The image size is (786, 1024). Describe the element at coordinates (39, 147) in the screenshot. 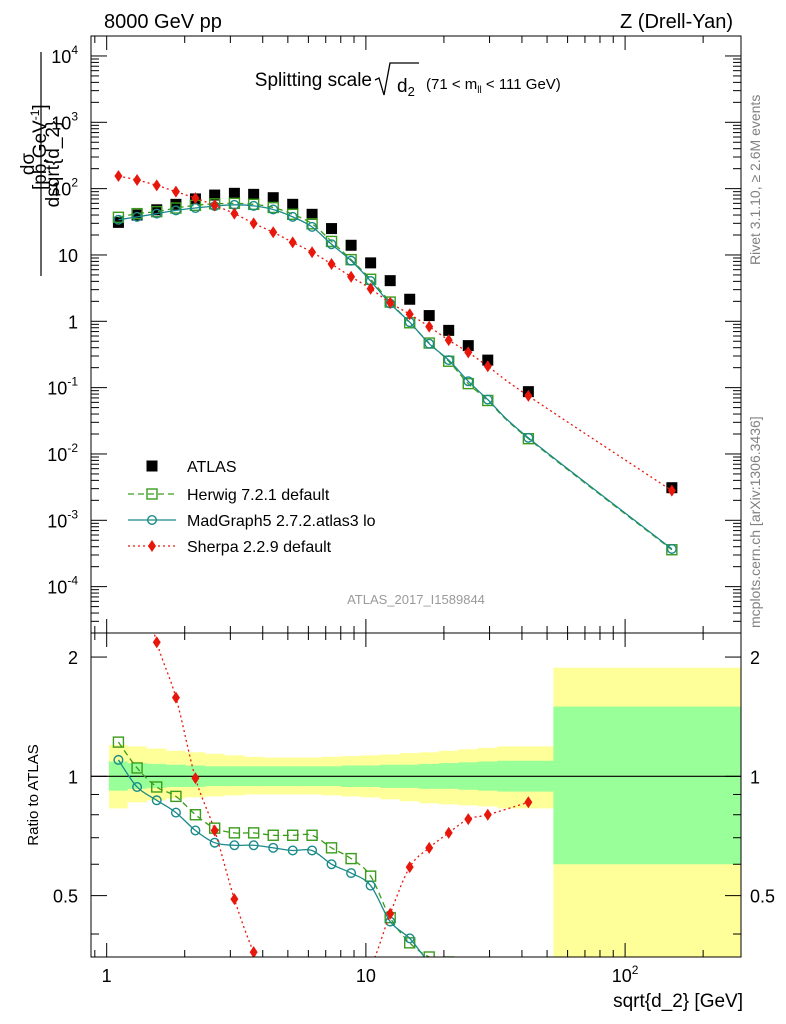

I see `main-y-unit: [pb,GeV-1]` at that location.